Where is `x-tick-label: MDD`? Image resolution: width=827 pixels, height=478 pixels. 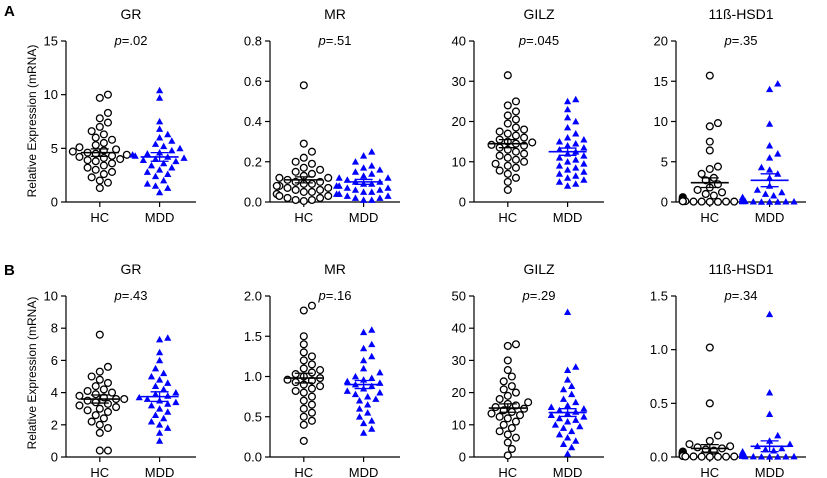
x-tick-label: MDD is located at coordinates (160, 471).